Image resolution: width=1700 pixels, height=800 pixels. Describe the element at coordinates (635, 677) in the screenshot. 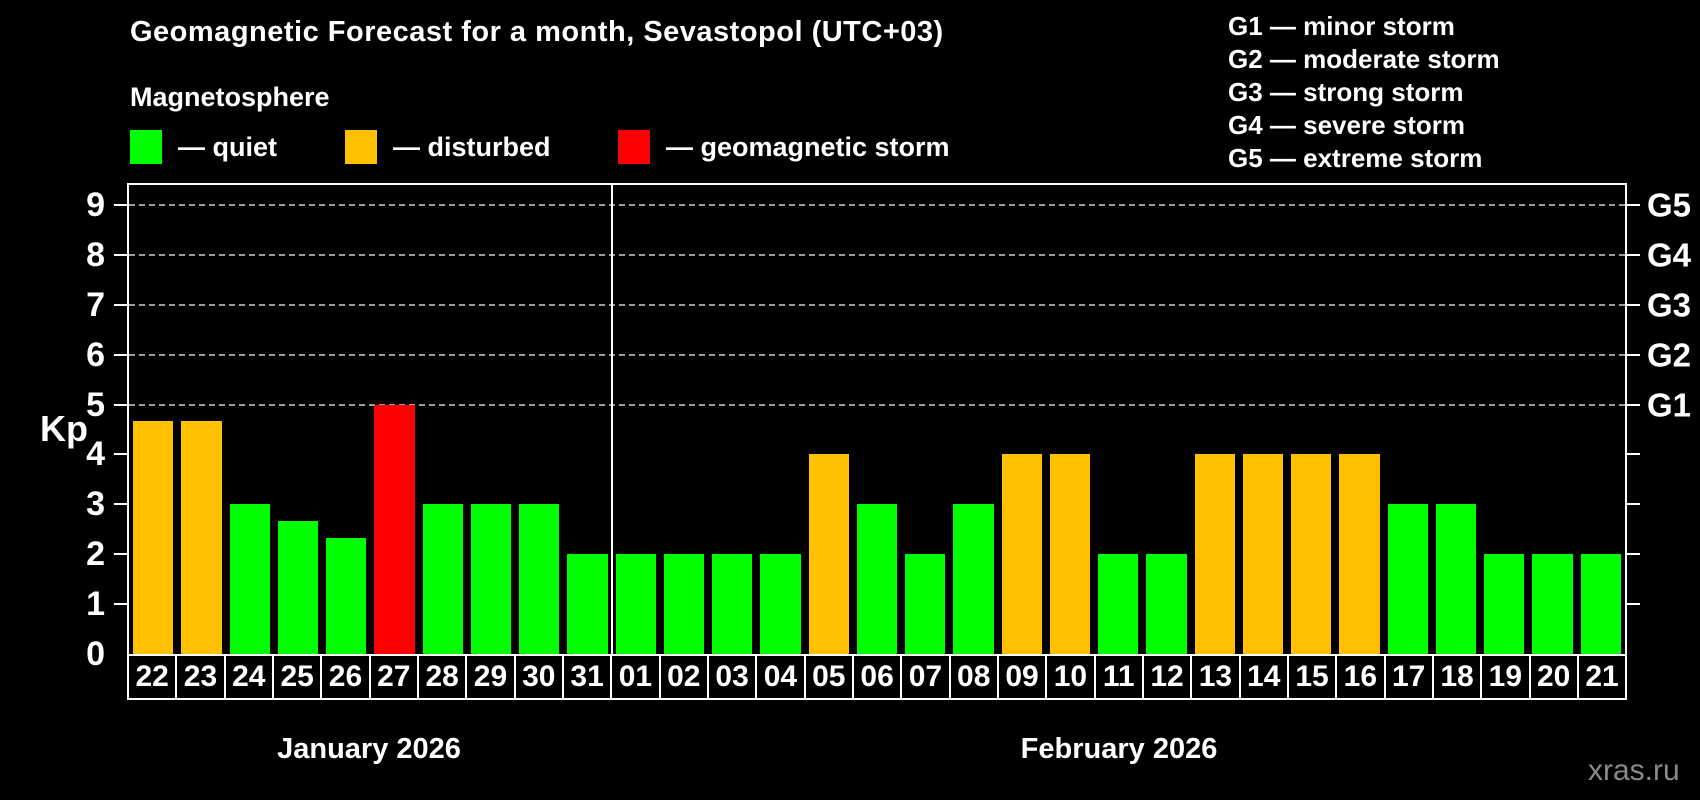

I see `day-label-01: 01` at that location.